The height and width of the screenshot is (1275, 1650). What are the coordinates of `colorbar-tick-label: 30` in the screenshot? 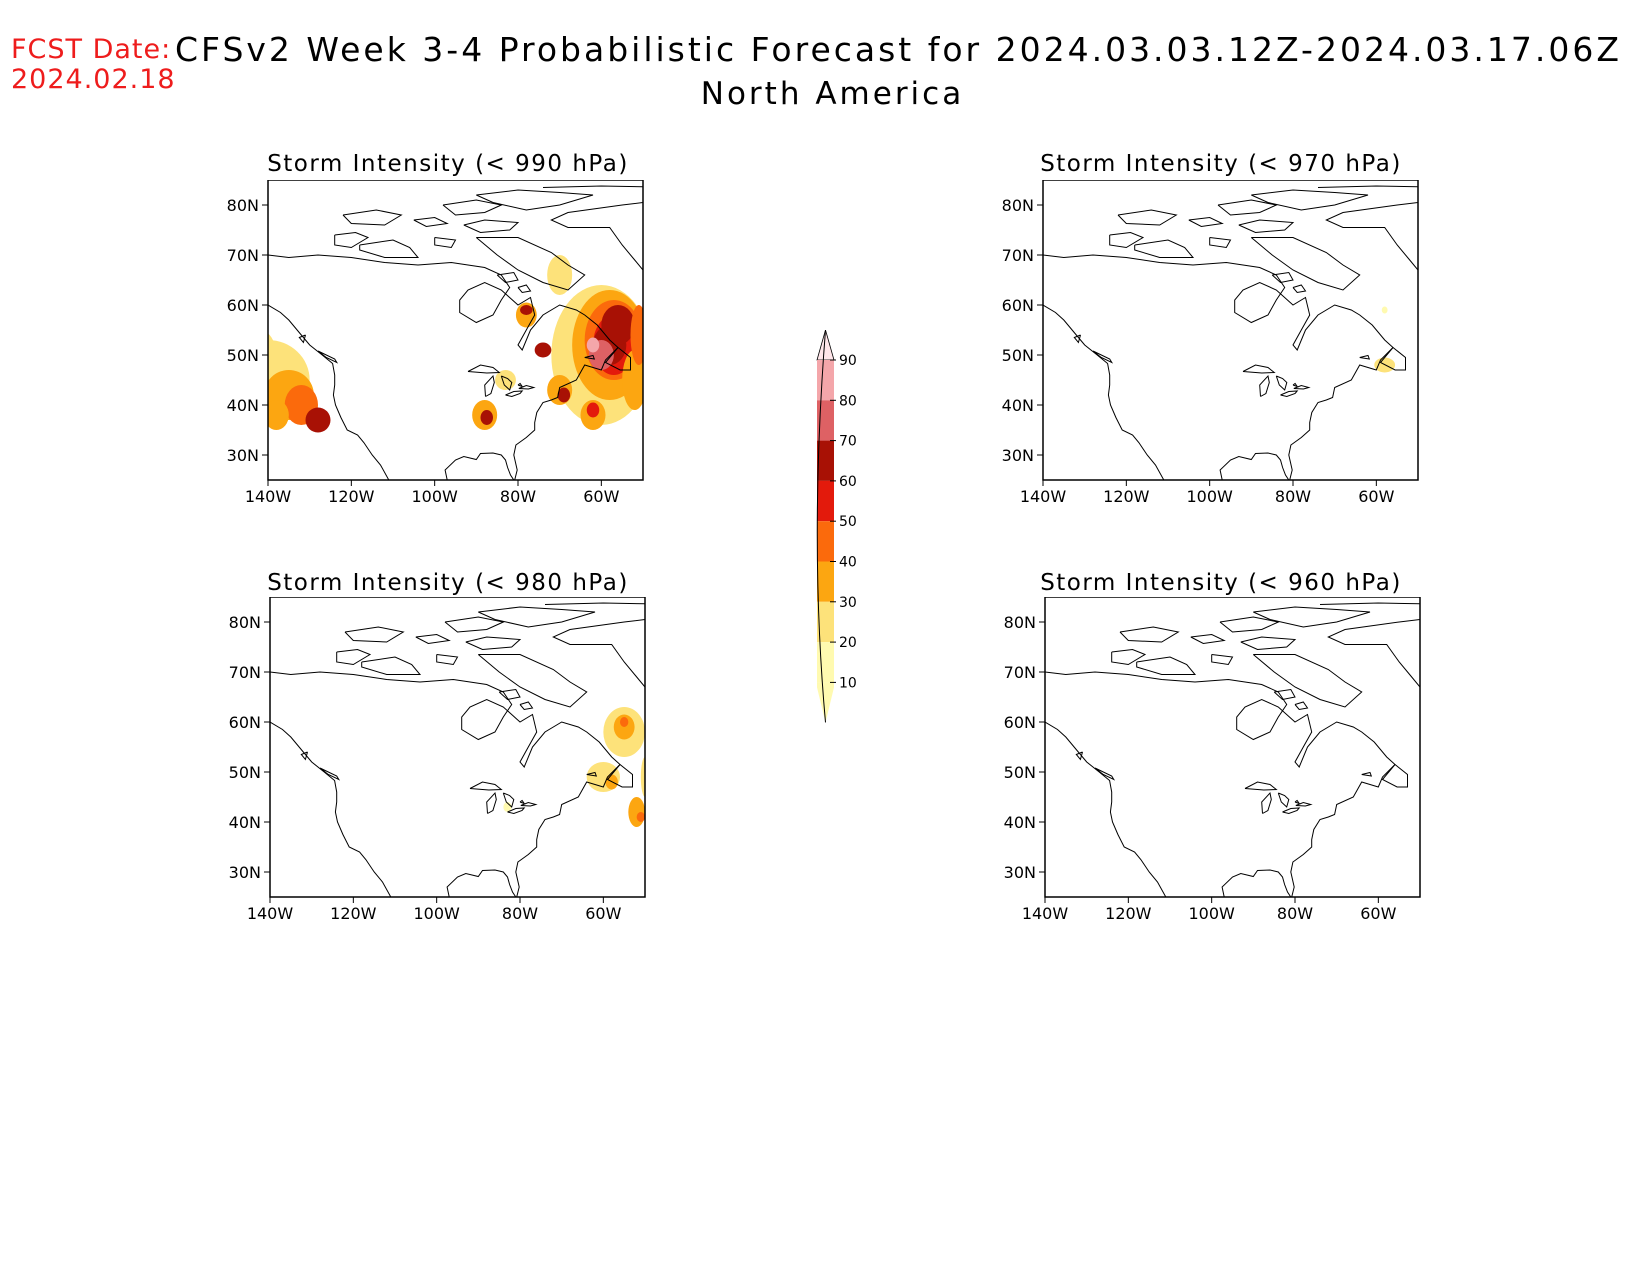 It's located at (848, 603).